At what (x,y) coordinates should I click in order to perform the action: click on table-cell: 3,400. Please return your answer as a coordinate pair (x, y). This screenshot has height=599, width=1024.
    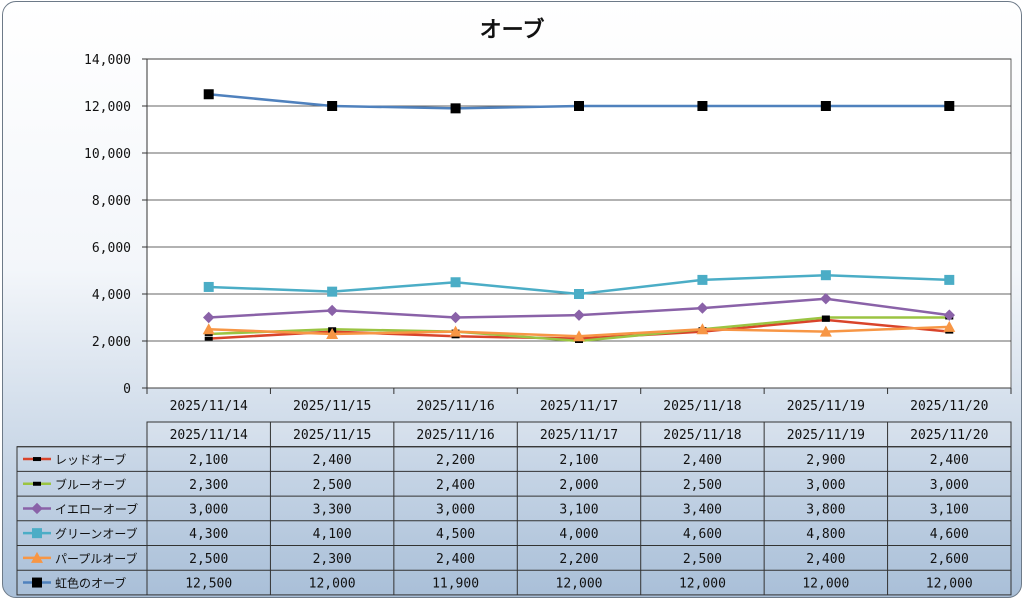
    Looking at the image, I should click on (702, 509).